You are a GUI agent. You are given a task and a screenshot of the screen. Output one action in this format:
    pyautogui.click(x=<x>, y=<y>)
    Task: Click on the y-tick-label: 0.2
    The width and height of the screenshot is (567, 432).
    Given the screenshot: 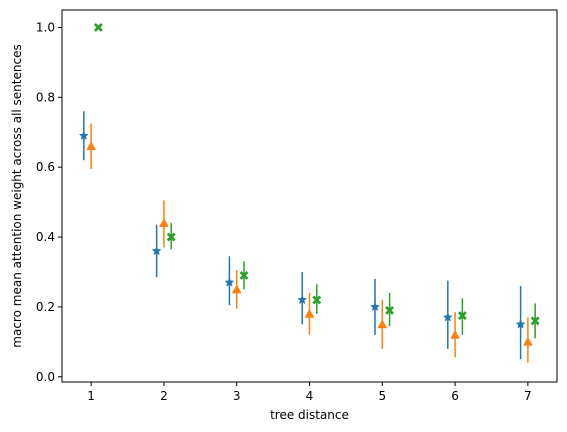 What is the action you would take?
    pyautogui.click(x=45, y=307)
    